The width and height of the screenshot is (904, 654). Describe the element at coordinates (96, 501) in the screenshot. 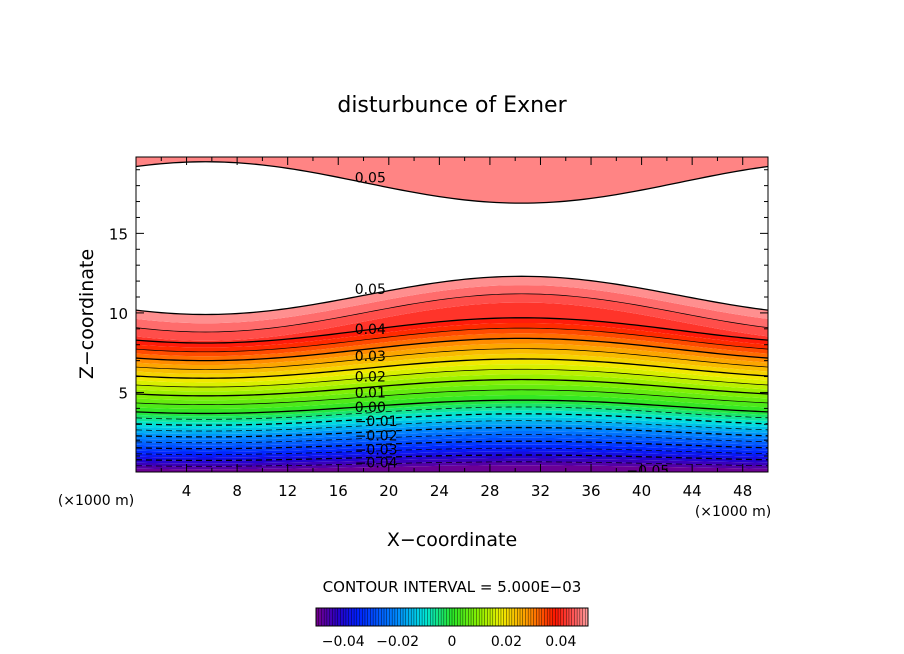

I see `x-unit-left: (×1000 m)` at that location.